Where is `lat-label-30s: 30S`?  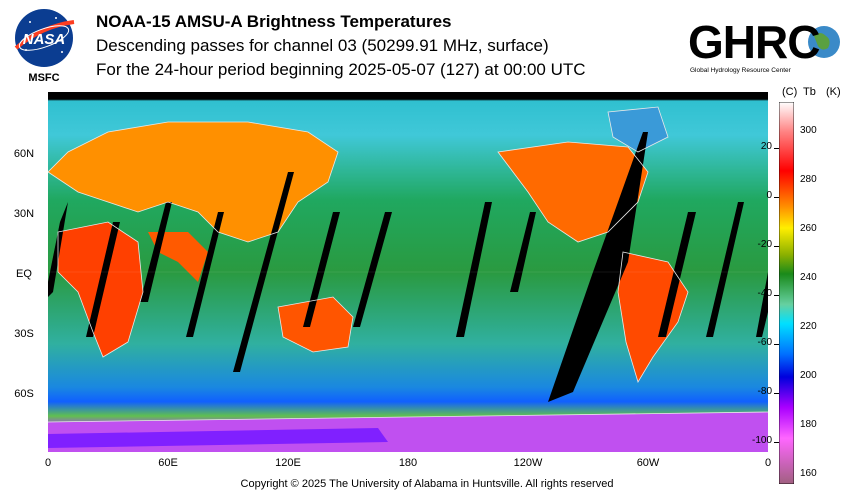 lat-label-30s: 30S is located at coordinates (24, 334).